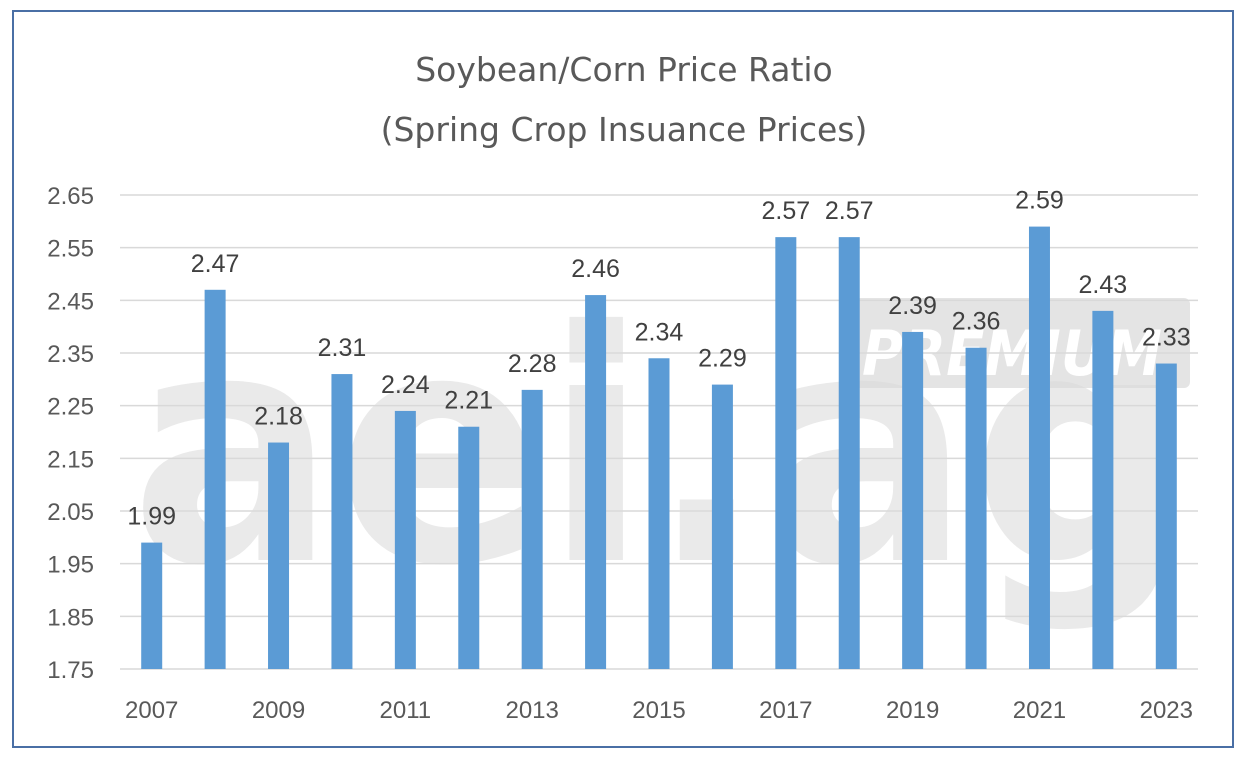 This screenshot has height=762, width=1248. What do you see at coordinates (912, 306) in the screenshot?
I see `data-label-2019: 2.39` at bounding box center [912, 306].